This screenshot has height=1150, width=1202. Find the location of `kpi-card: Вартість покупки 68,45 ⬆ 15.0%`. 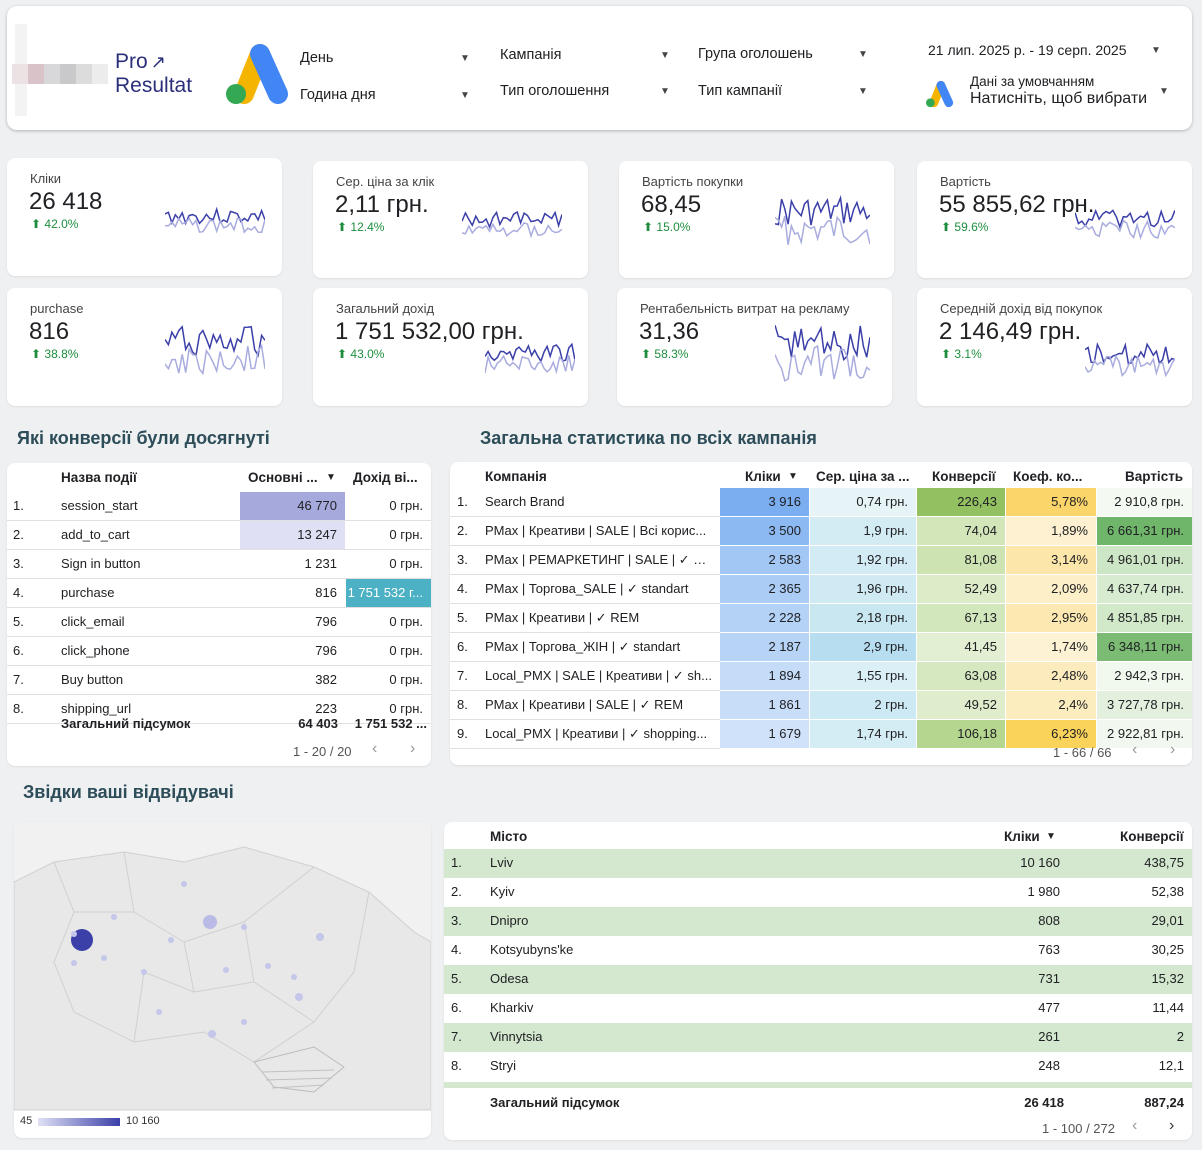

kpi-card: Вартість покупки 68,45 ⬆ 15.0% is located at coordinates (756, 219).